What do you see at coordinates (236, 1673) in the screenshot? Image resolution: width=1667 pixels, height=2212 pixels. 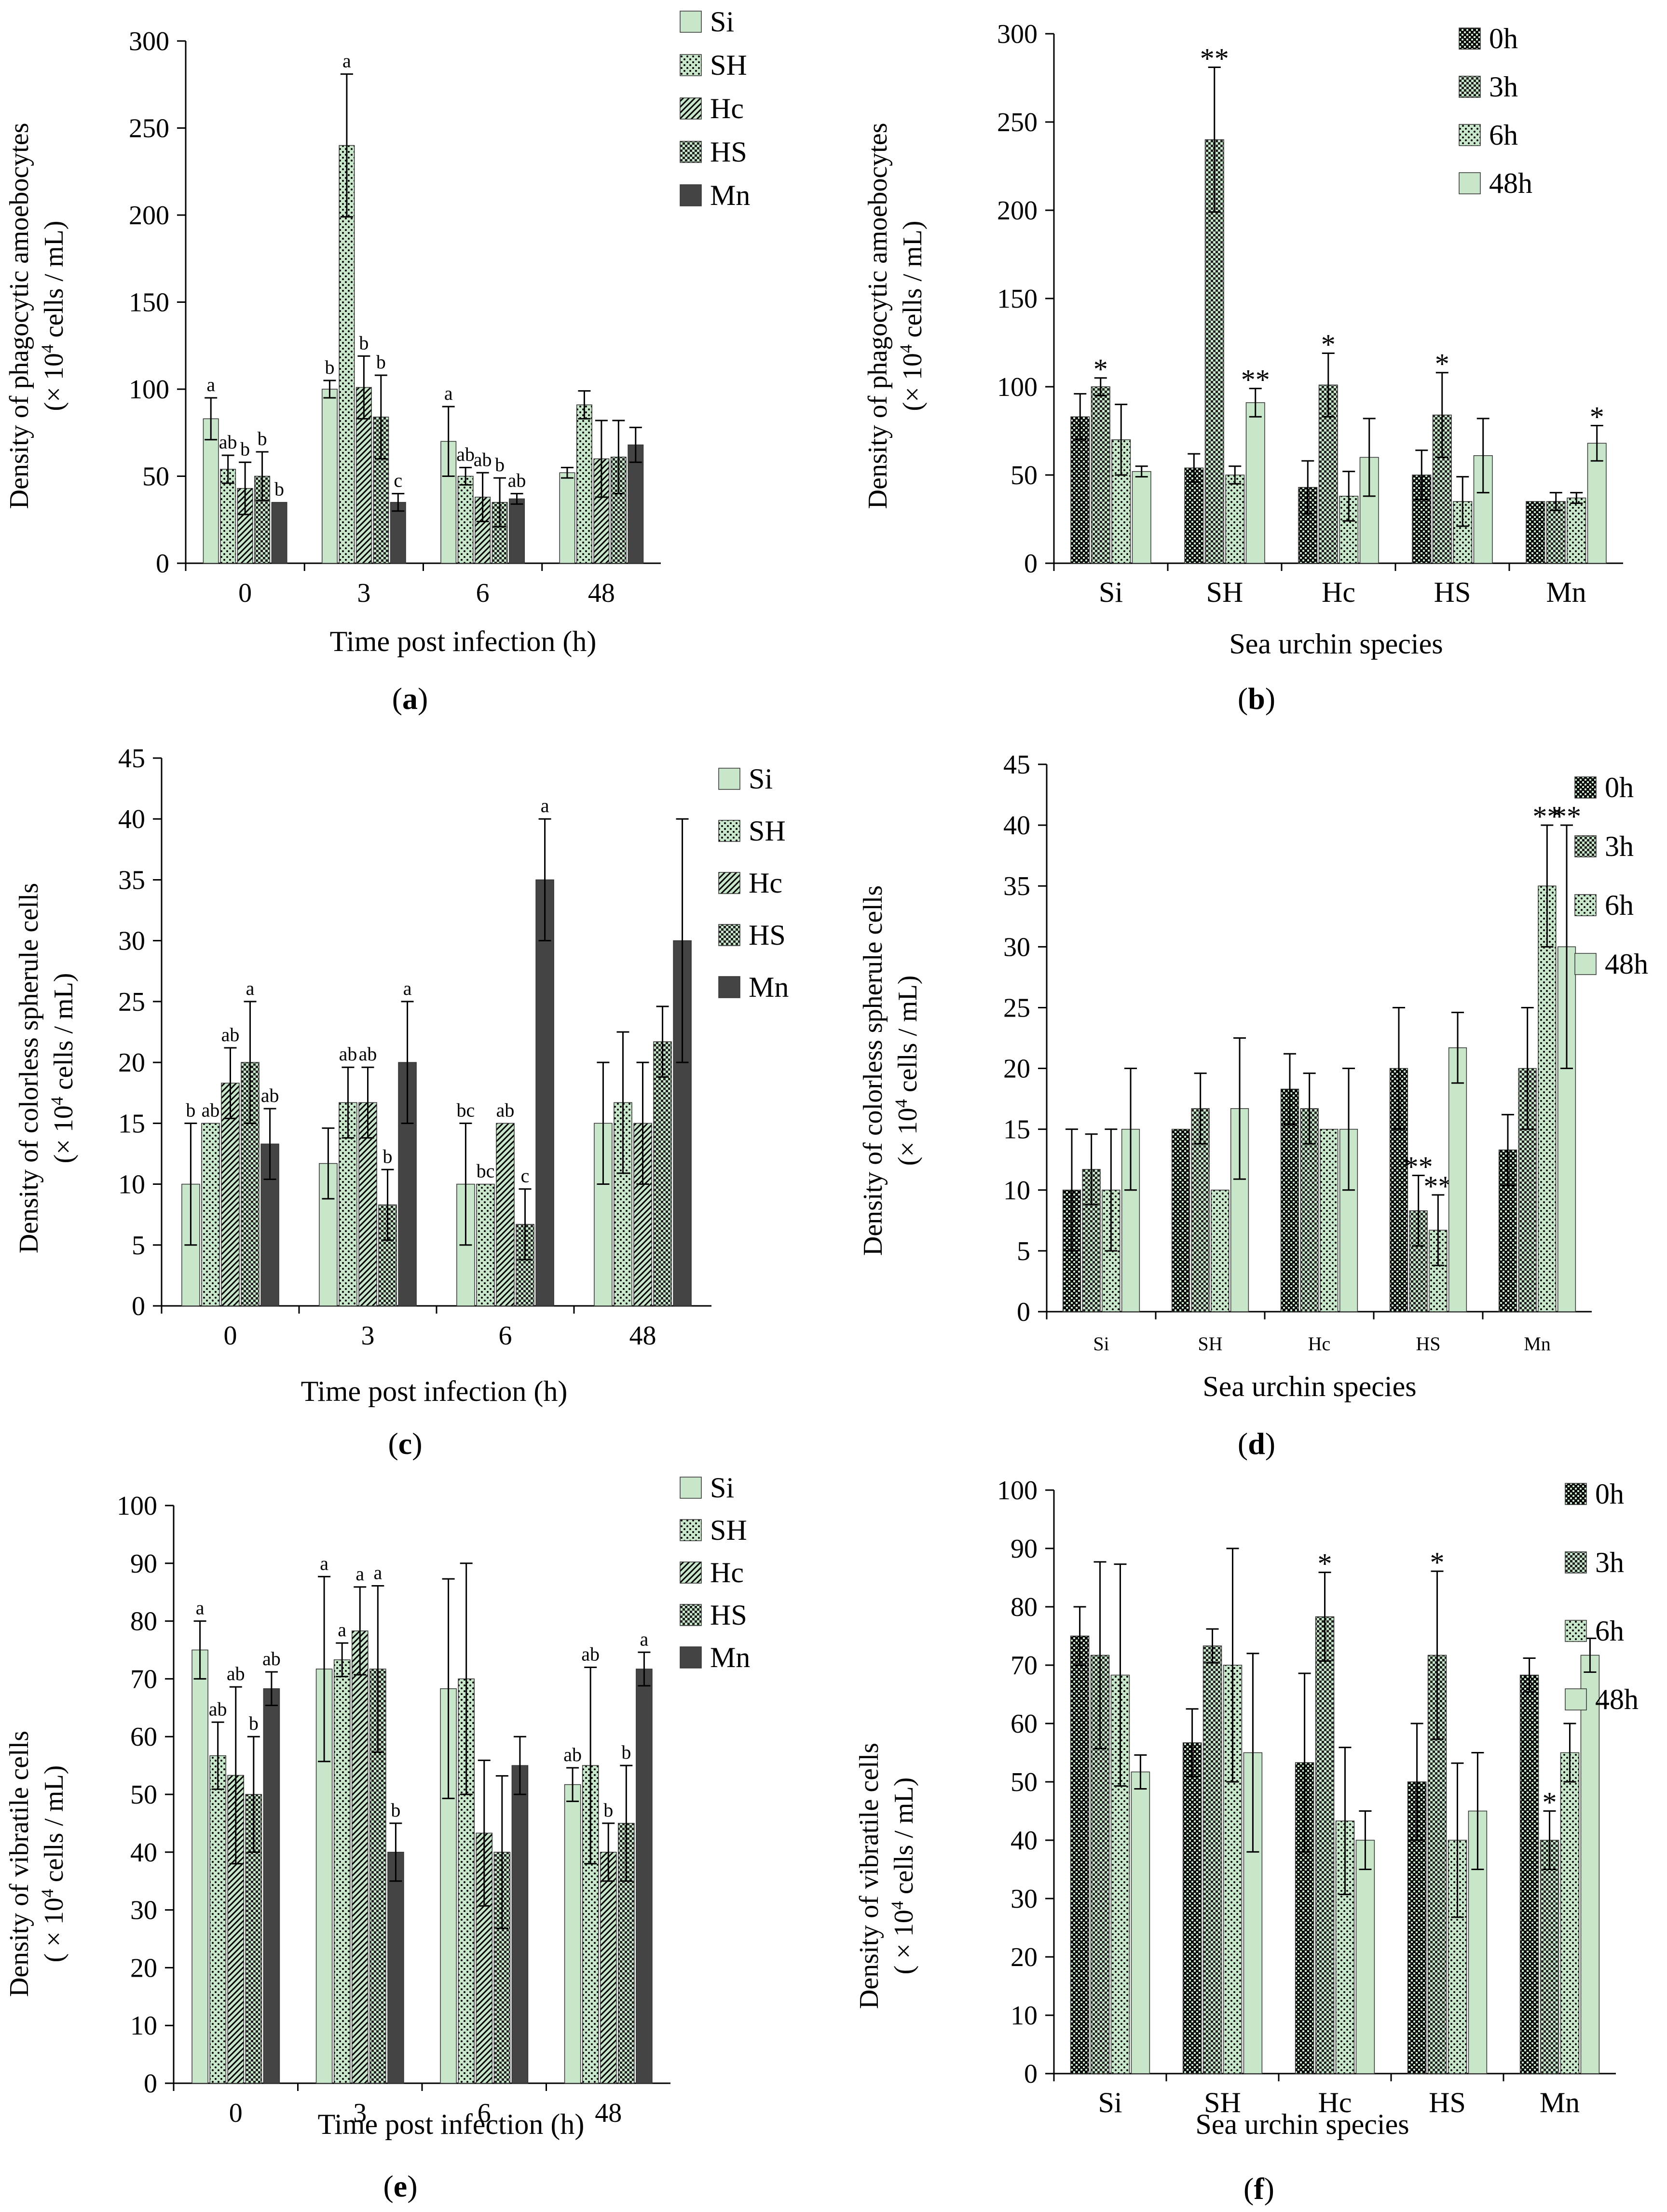 I see `panel-e-significance-label: ab` at bounding box center [236, 1673].